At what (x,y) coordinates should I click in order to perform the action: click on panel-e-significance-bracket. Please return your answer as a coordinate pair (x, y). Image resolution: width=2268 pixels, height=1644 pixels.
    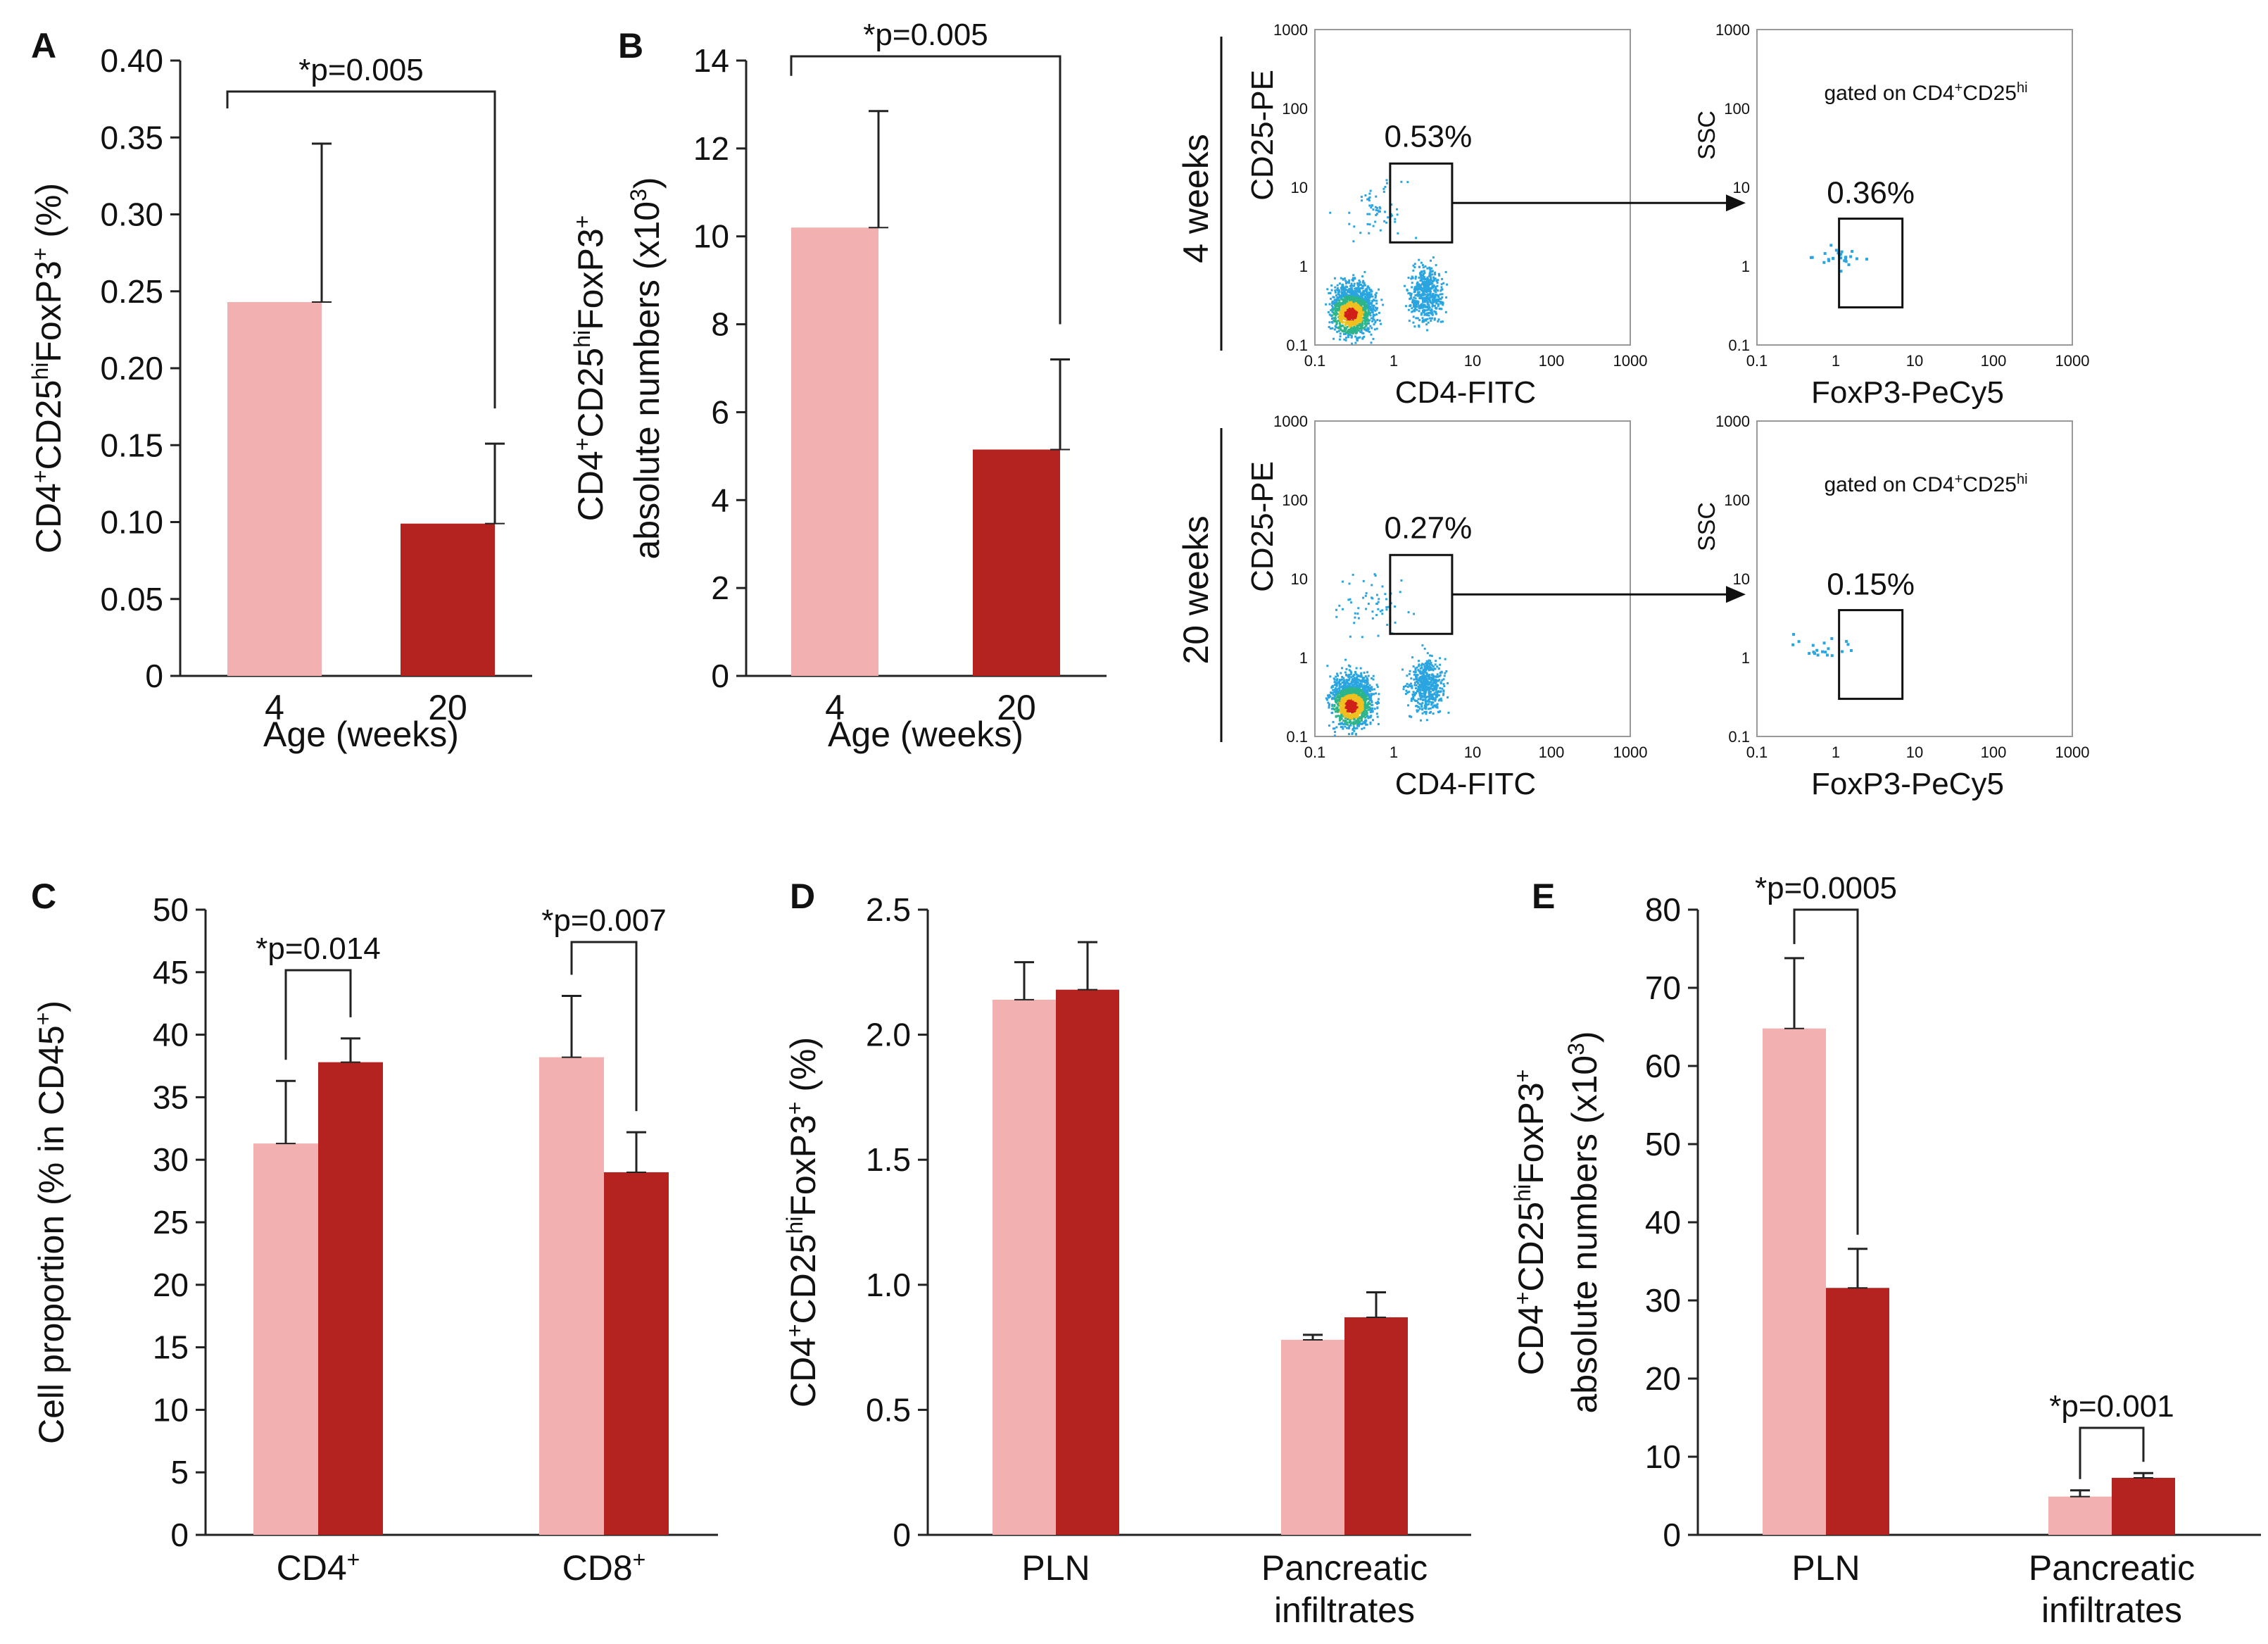
    Looking at the image, I should click on (2112, 1452).